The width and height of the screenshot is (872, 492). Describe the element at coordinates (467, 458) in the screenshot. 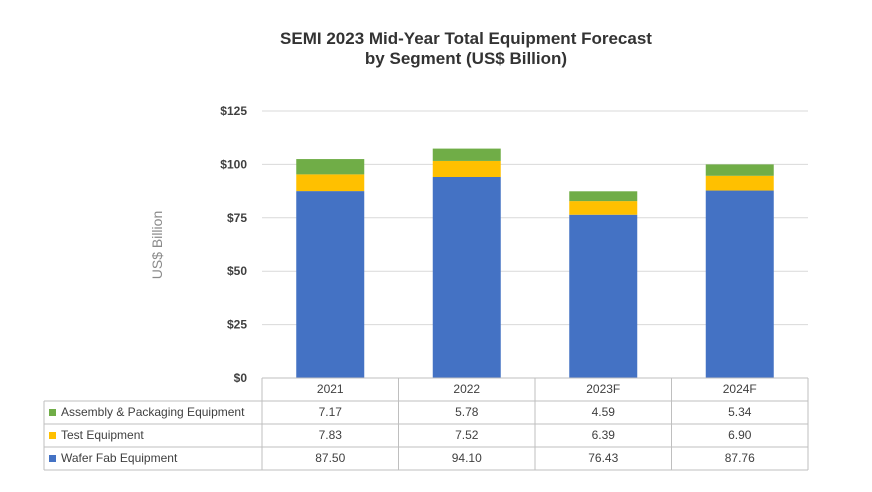

I see `table-cell-value: 94.10` at that location.